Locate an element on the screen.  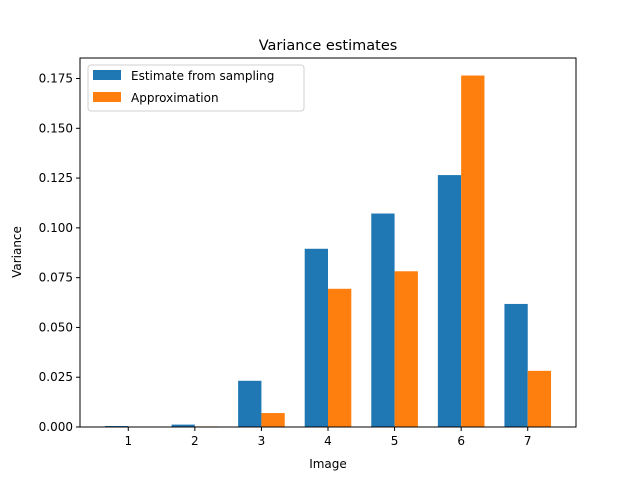
y-tick-label: 0.125 is located at coordinates (56, 178).